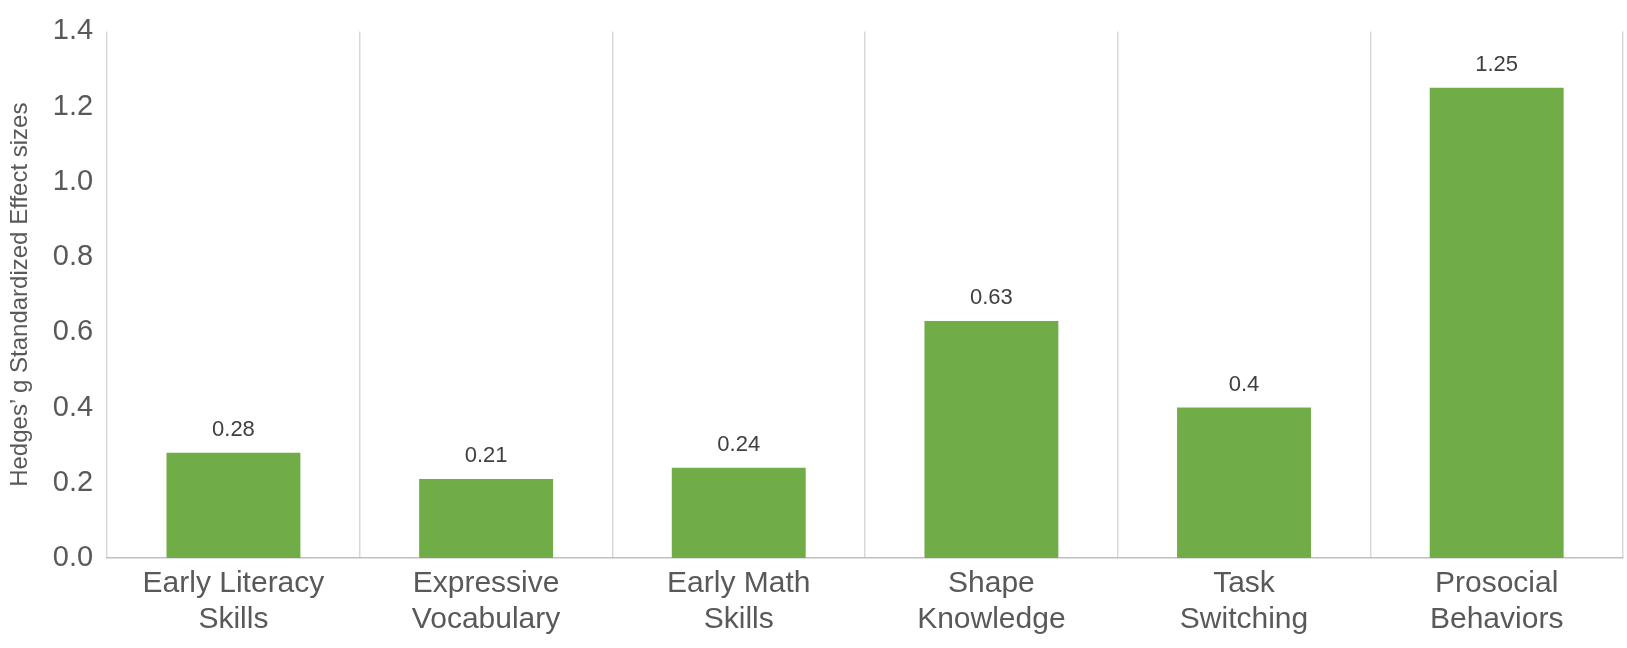  What do you see at coordinates (73, 480) in the screenshot?
I see `y-tick-label: 0.2` at bounding box center [73, 480].